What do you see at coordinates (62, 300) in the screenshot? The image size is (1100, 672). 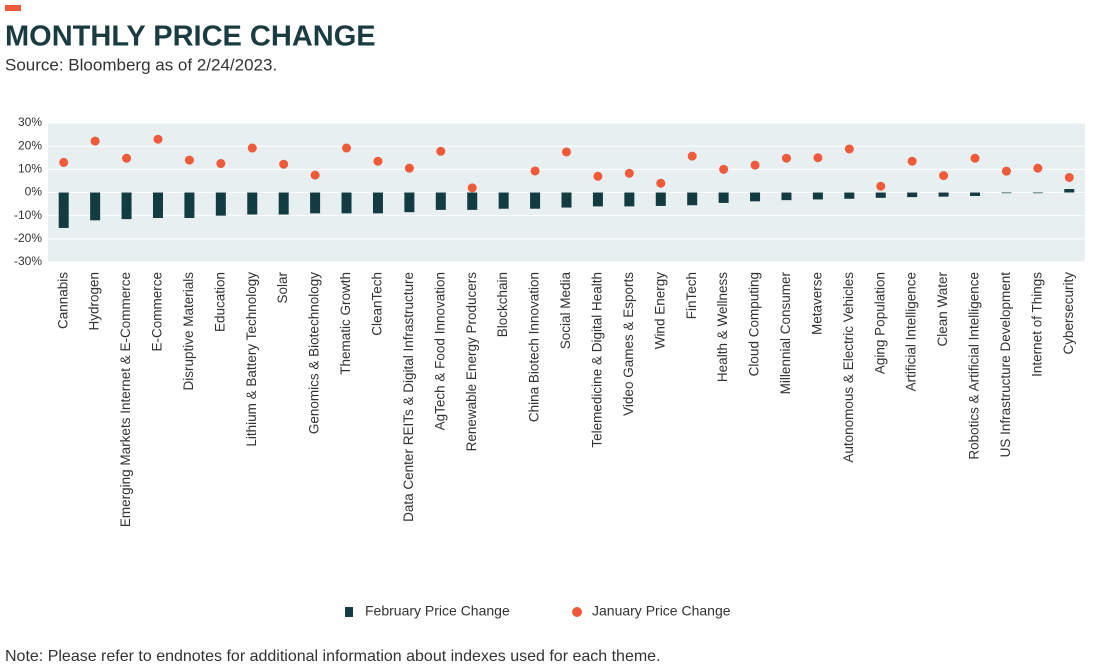 I see `x-tick-label: Cannabis` at bounding box center [62, 300].